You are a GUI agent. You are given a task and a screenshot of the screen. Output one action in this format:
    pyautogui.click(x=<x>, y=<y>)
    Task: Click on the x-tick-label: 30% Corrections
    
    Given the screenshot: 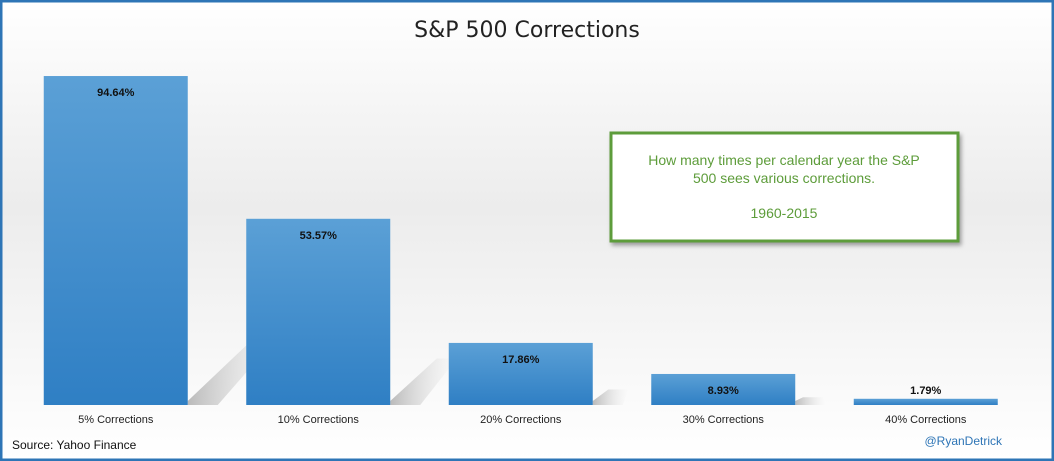 What is the action you would take?
    pyautogui.click(x=724, y=420)
    